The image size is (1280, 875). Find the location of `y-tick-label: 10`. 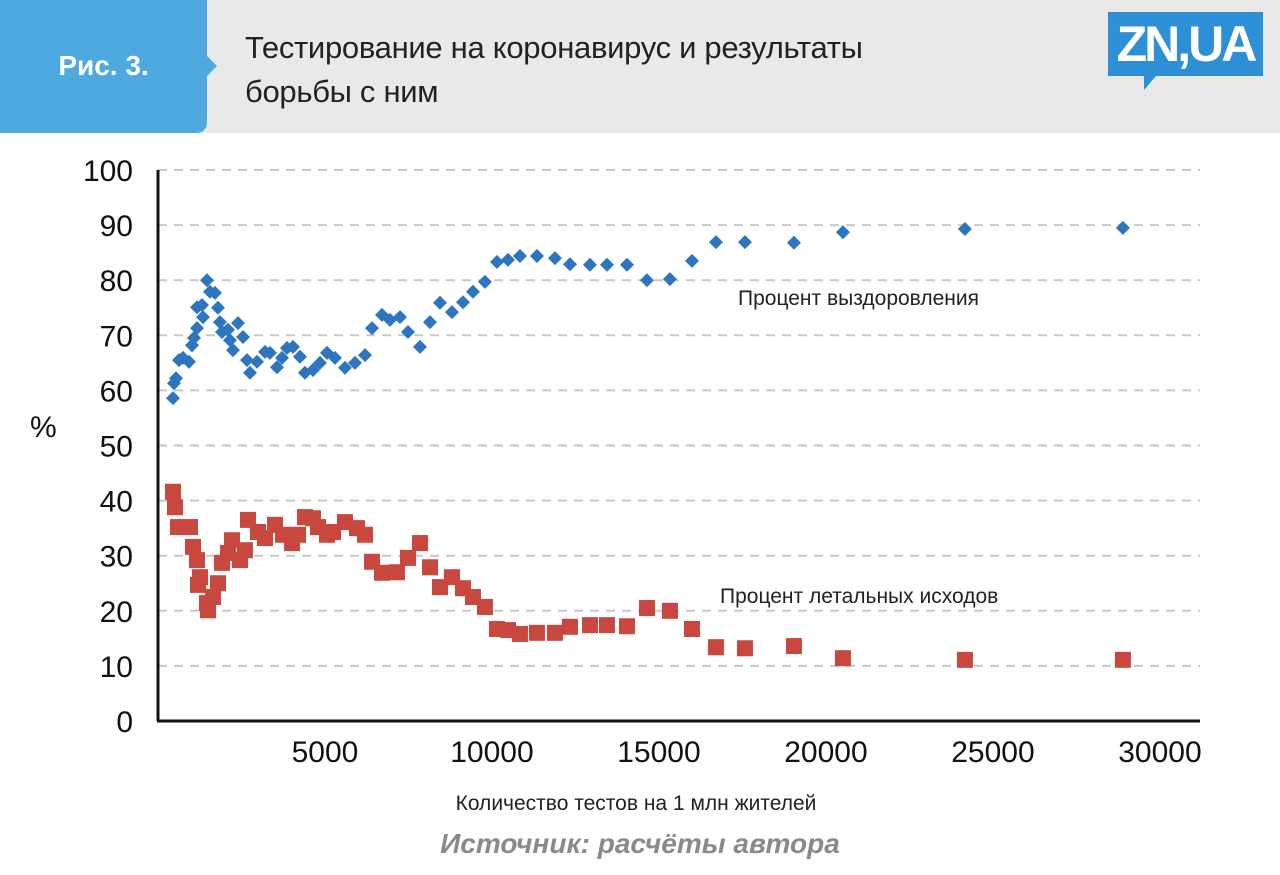

y-tick-label: 10 is located at coordinates (116, 667).